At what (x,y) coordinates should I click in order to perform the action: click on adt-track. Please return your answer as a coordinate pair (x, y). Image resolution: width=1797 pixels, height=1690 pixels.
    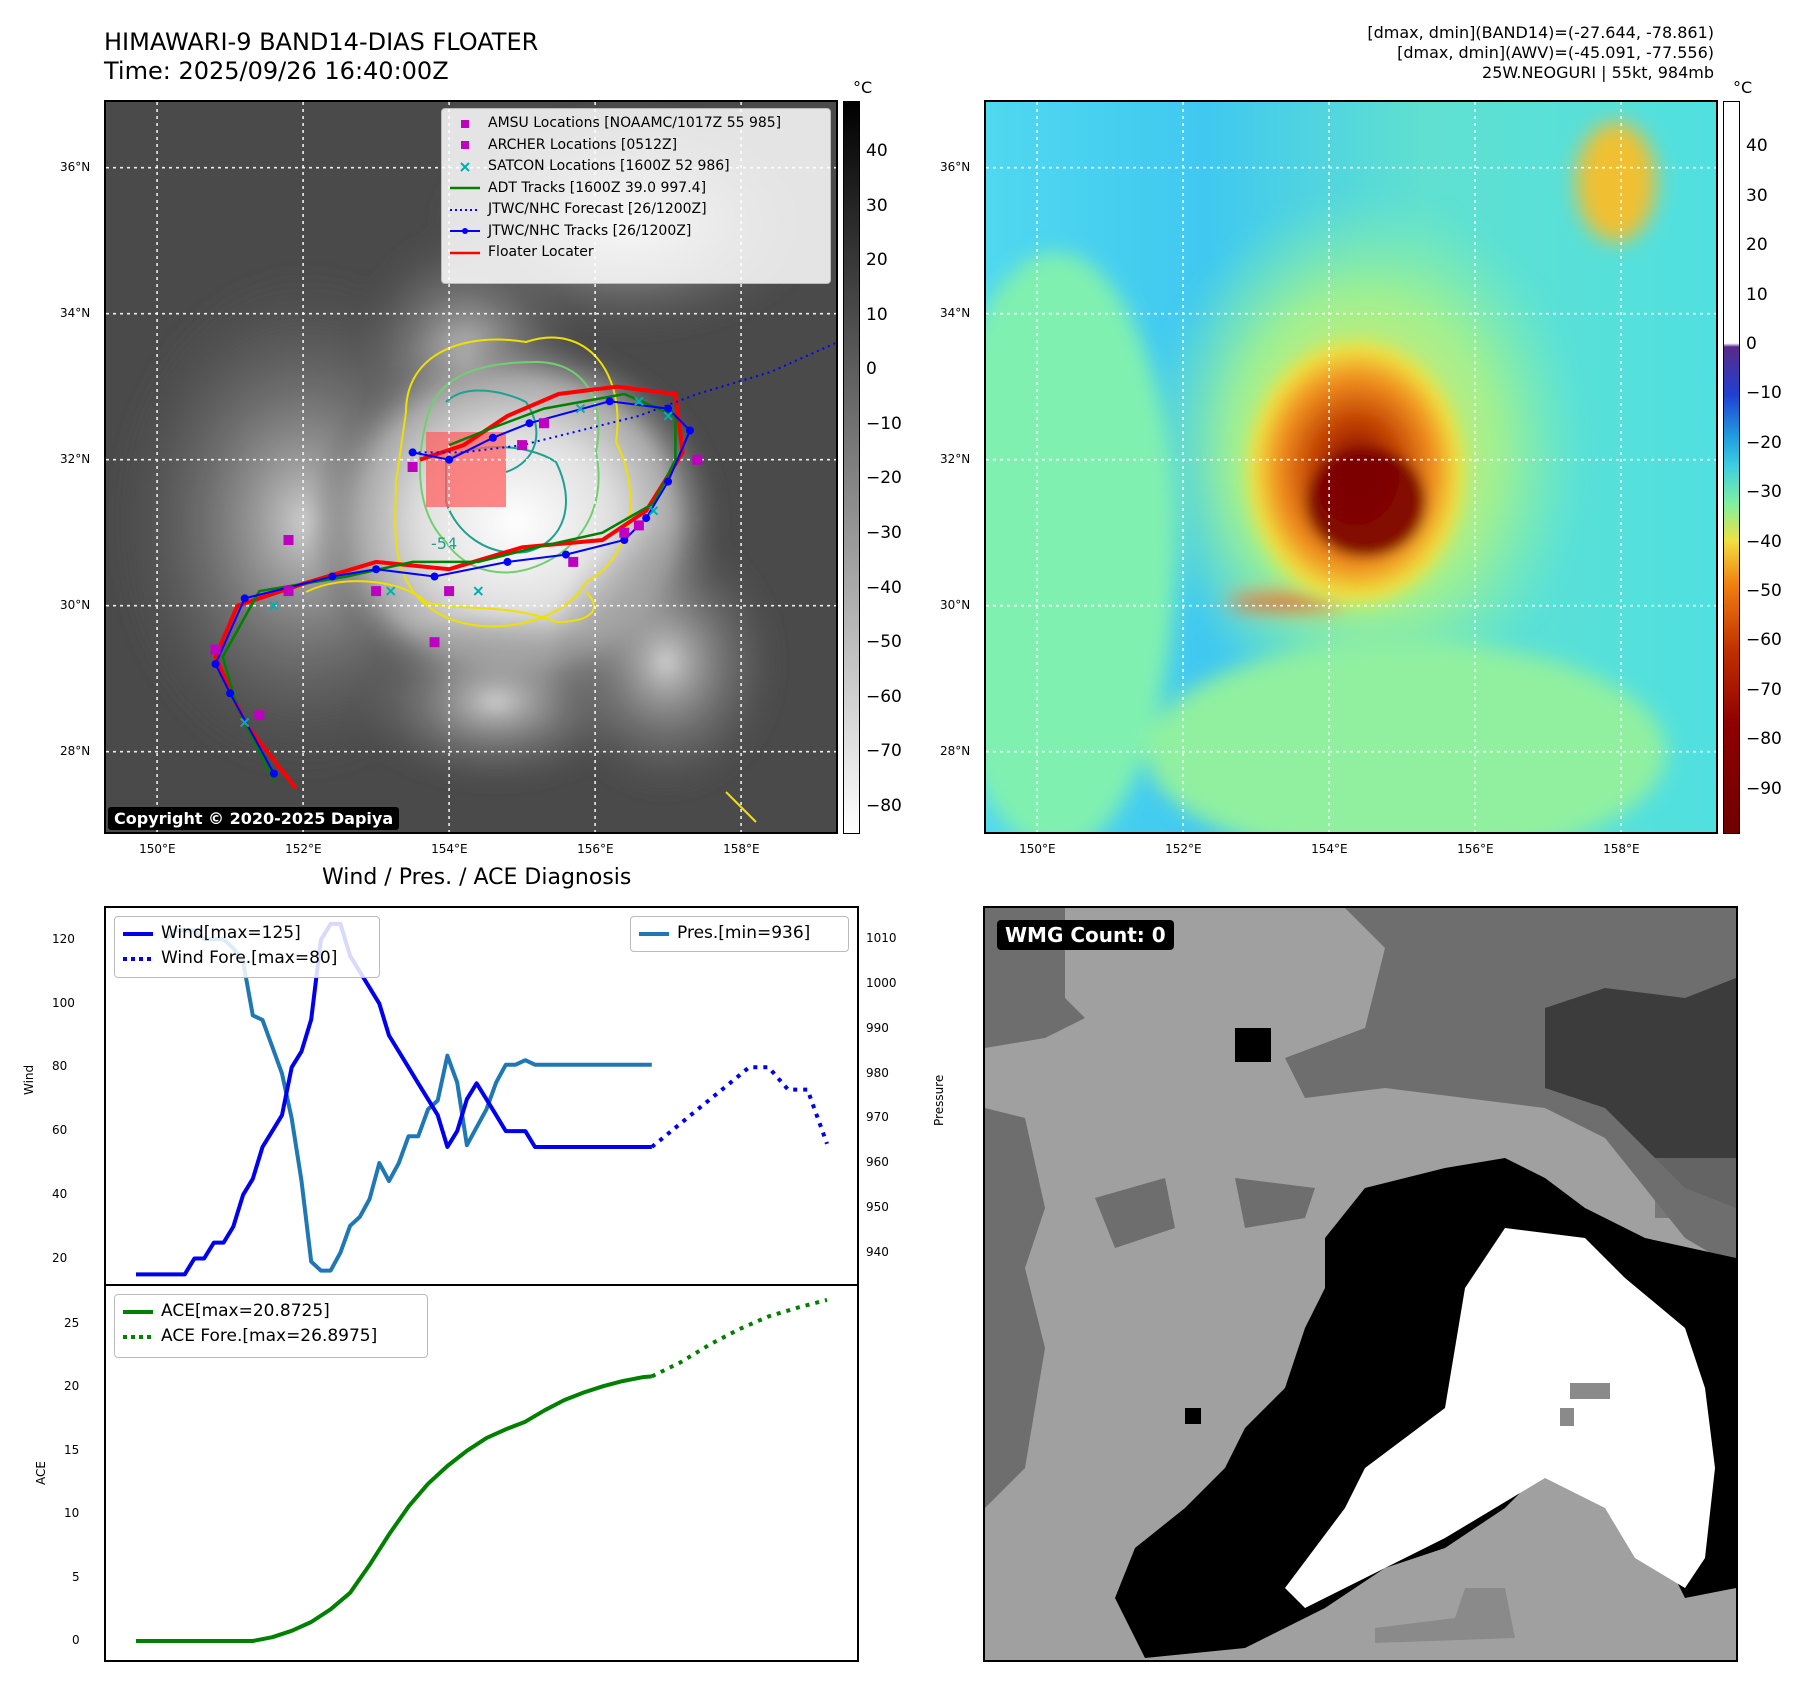
    Looking at the image, I should click on (449, 587).